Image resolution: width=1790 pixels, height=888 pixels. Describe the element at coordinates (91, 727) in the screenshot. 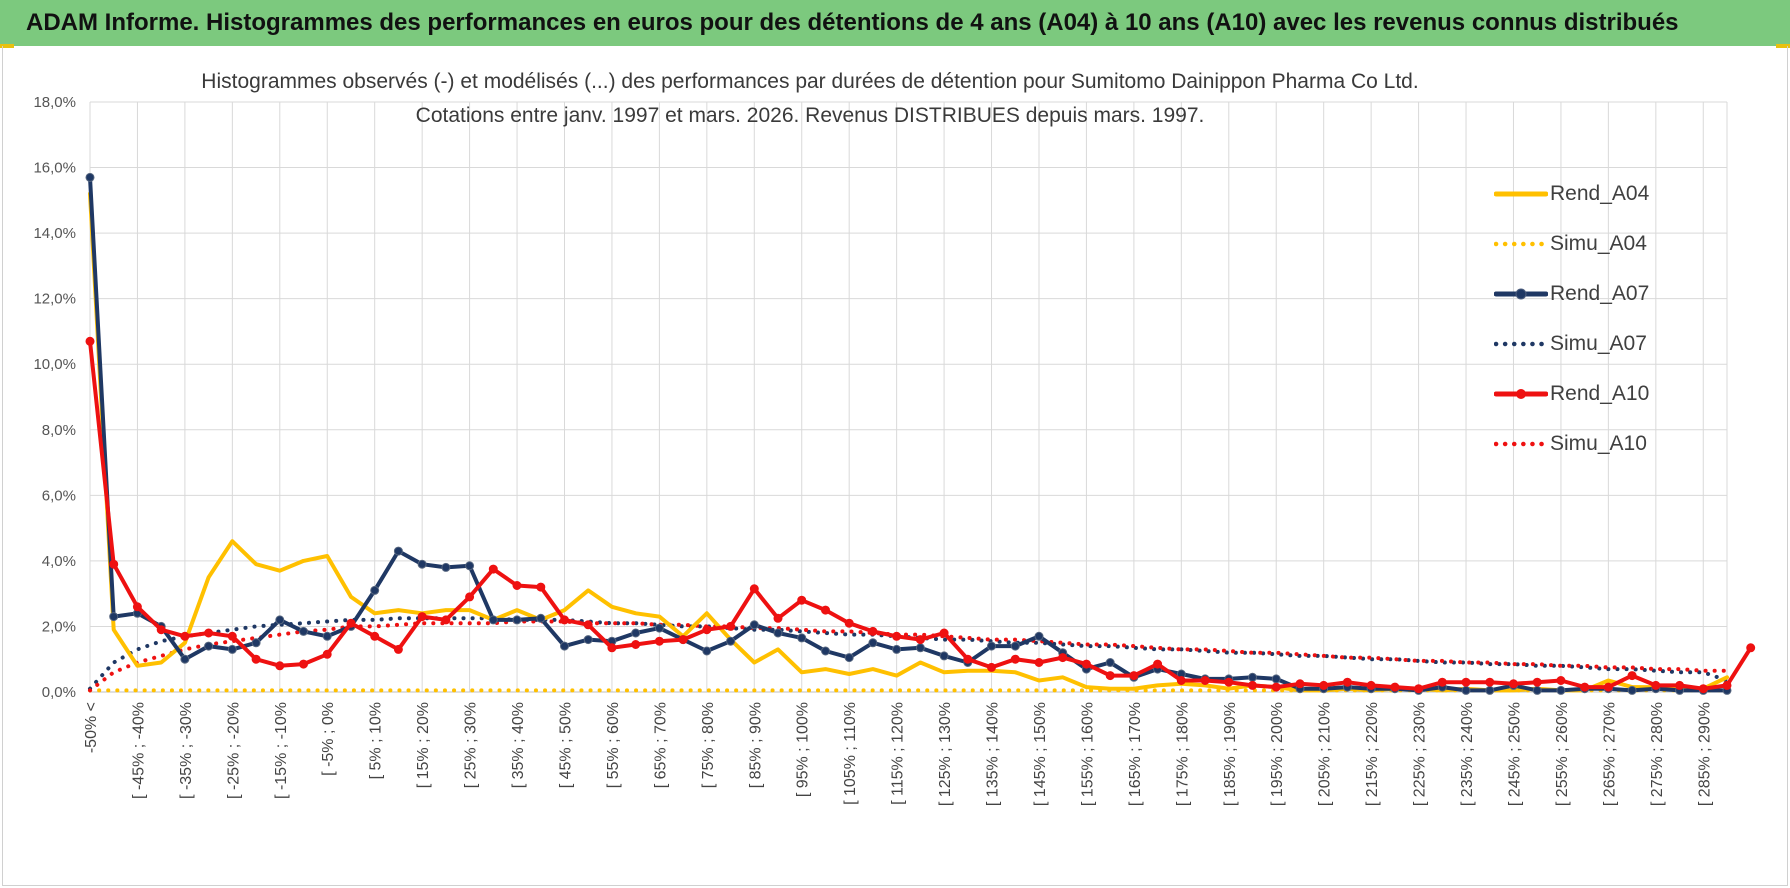

I see `x-tick-label: -50% <` at that location.